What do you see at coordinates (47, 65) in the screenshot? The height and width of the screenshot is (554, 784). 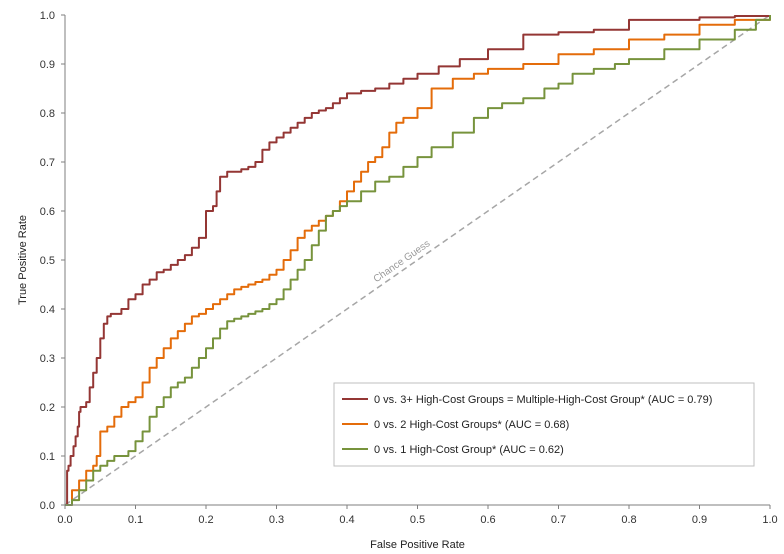 I see `y-tick-label: 0.9` at bounding box center [47, 65].